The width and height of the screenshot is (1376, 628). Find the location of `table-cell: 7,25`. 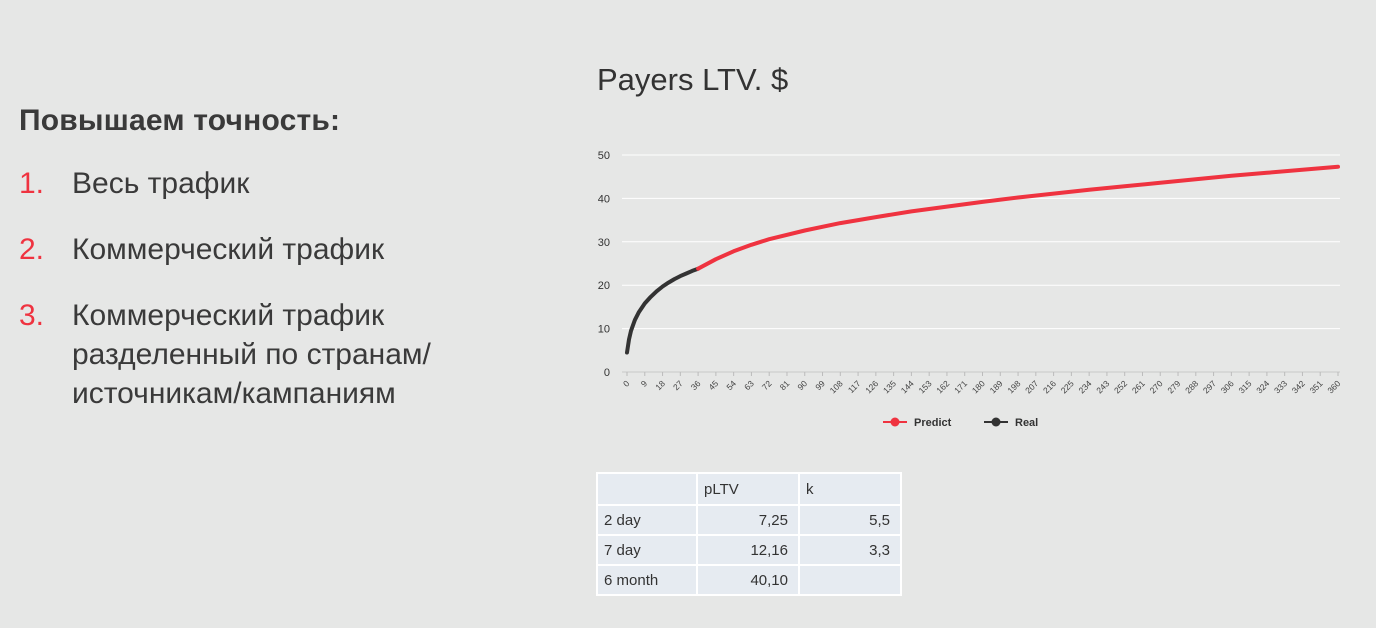

table-cell: 7,25 is located at coordinates (748, 520).